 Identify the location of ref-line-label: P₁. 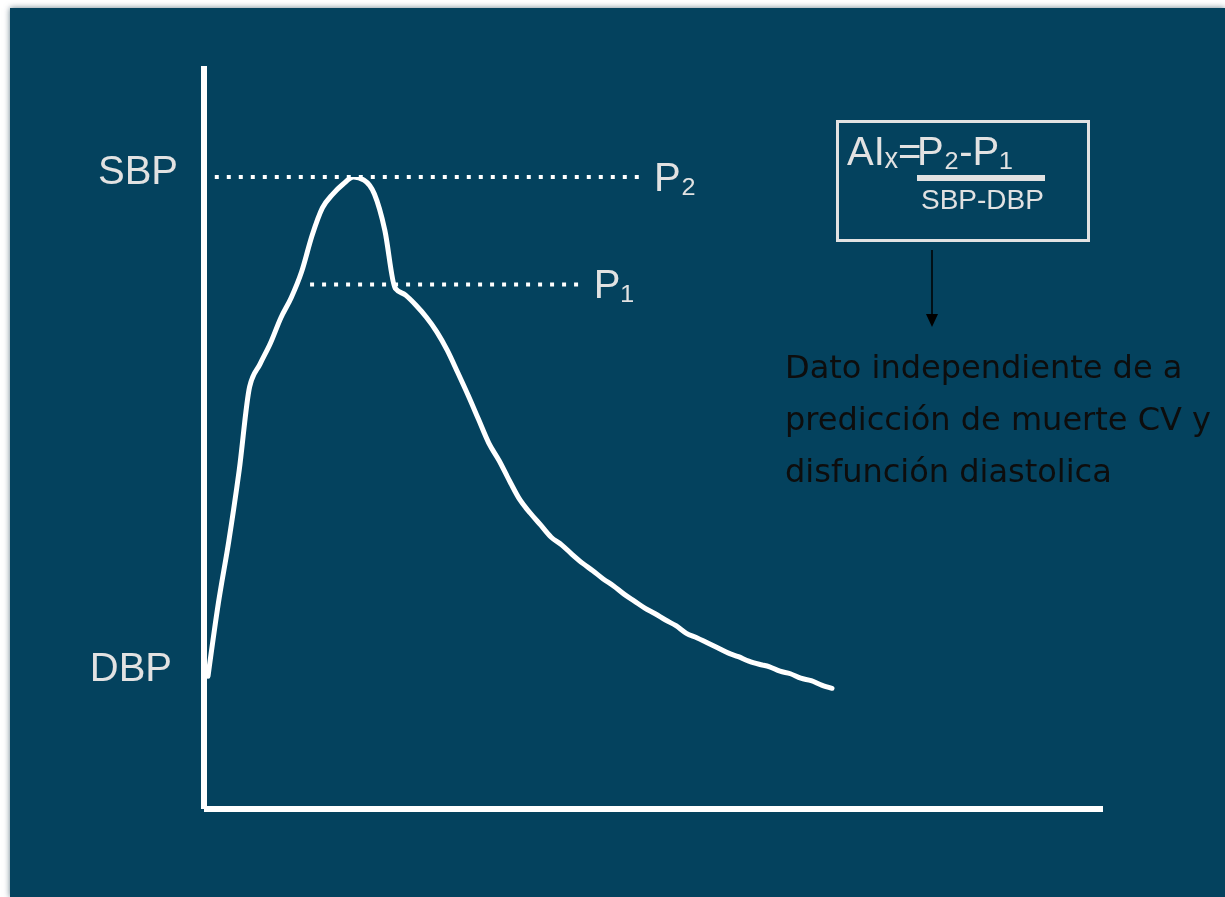
(613, 284).